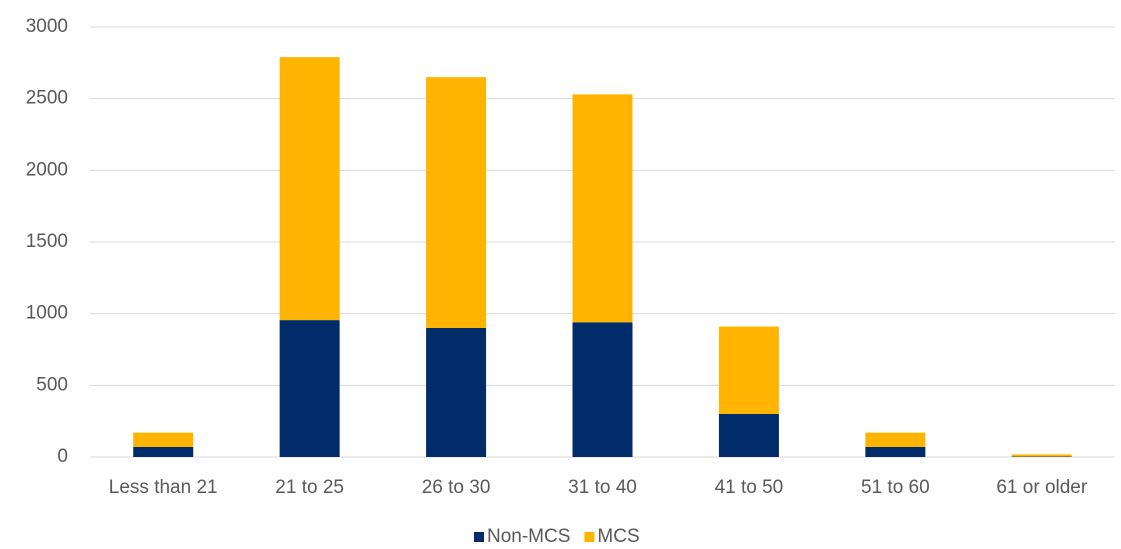  What do you see at coordinates (528, 536) in the screenshot?
I see `legend-label: Non-MCS` at bounding box center [528, 536].